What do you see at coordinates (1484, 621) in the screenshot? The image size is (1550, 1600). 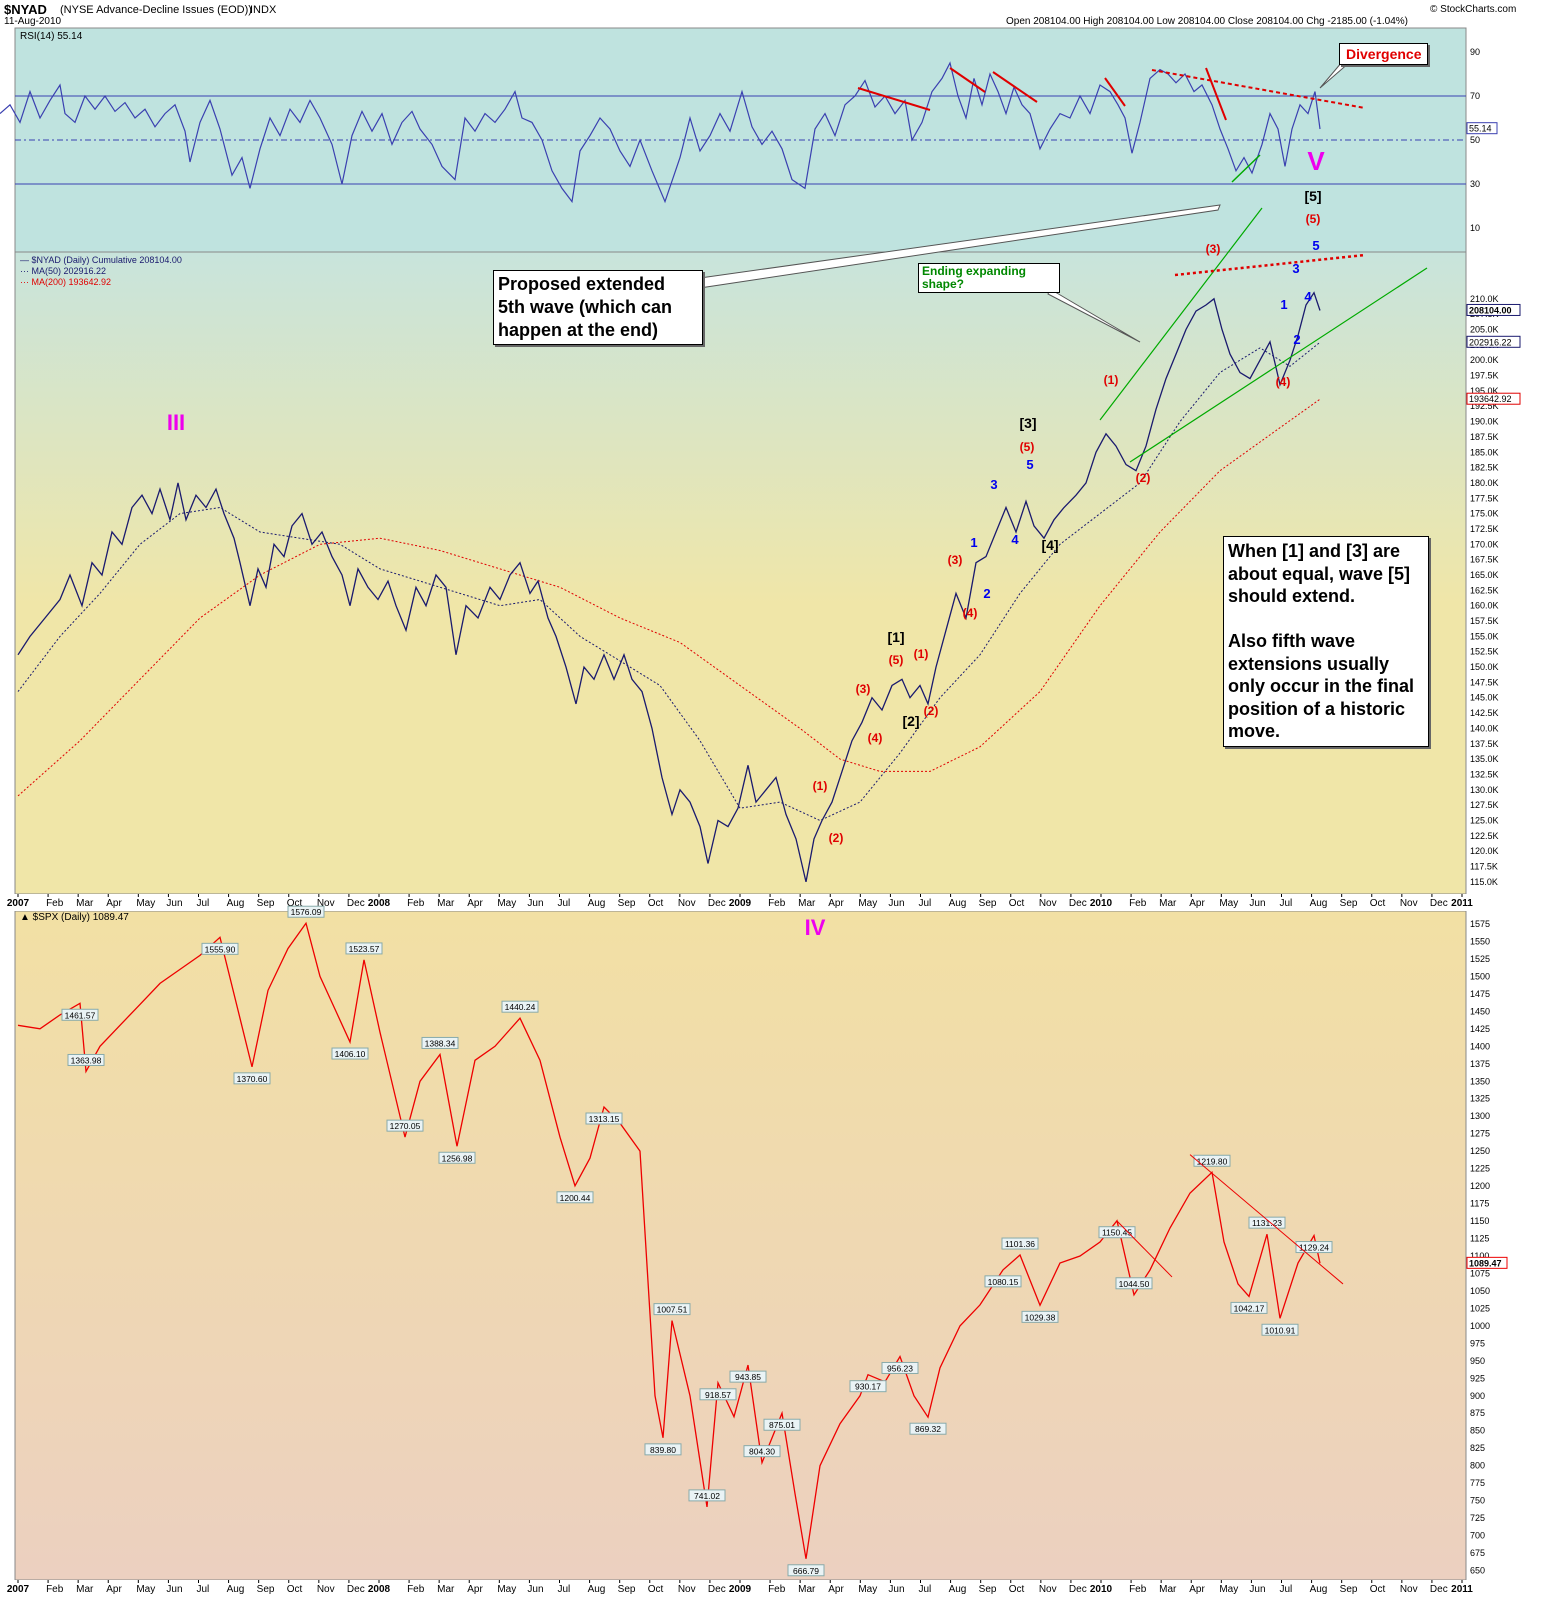 I see `nyad-ytick-label: 157.5K` at bounding box center [1484, 621].